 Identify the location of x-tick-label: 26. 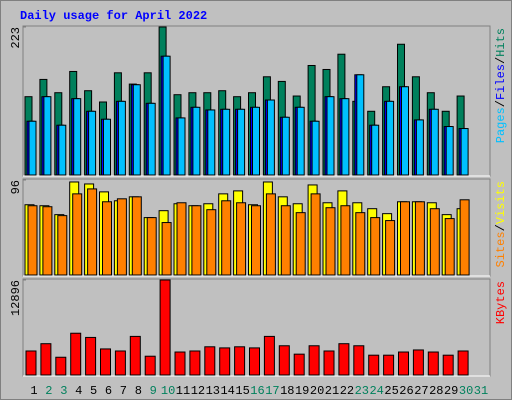
(406, 391).